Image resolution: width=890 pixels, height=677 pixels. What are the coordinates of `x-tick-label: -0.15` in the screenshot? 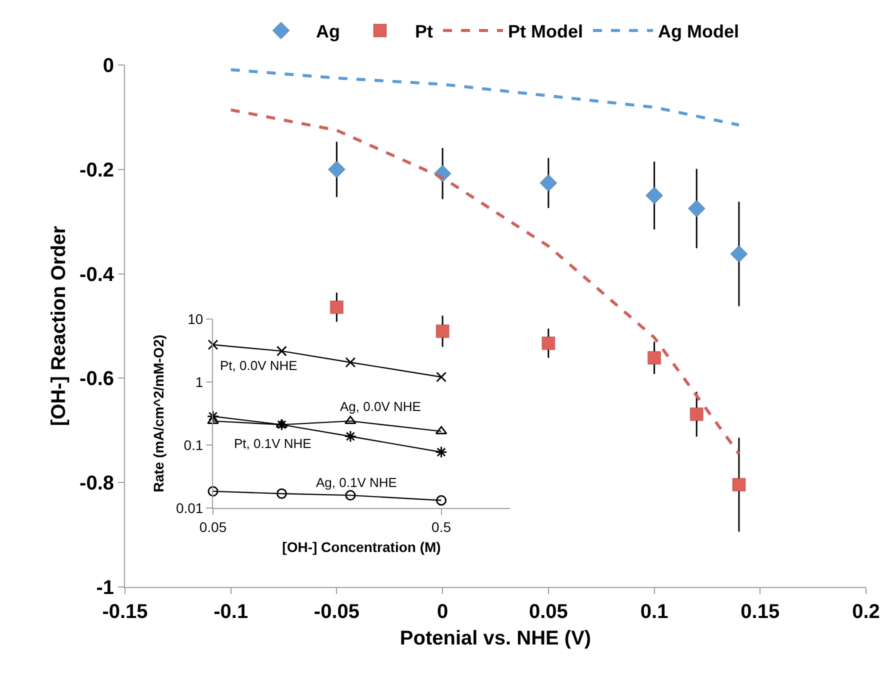 It's located at (125, 612).